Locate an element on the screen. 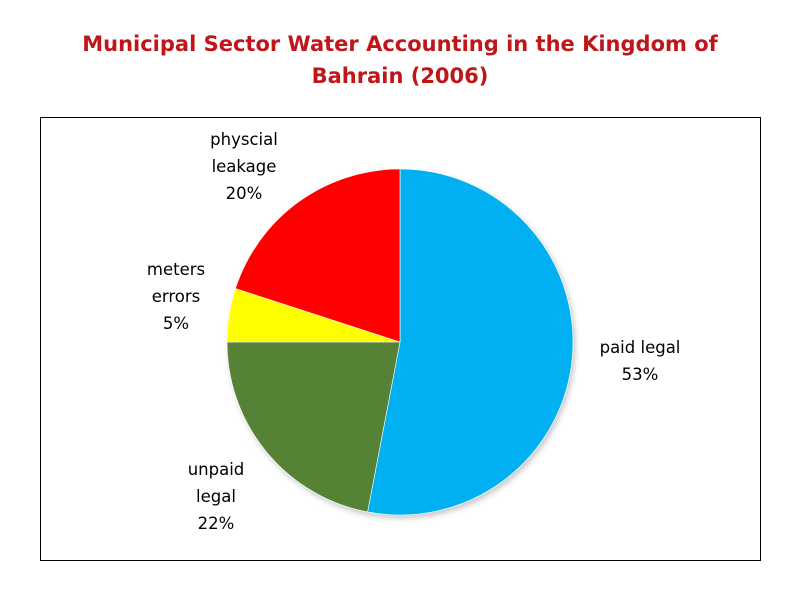 This screenshot has width=800, height=598. slice-label-line: 22% is located at coordinates (216, 523).